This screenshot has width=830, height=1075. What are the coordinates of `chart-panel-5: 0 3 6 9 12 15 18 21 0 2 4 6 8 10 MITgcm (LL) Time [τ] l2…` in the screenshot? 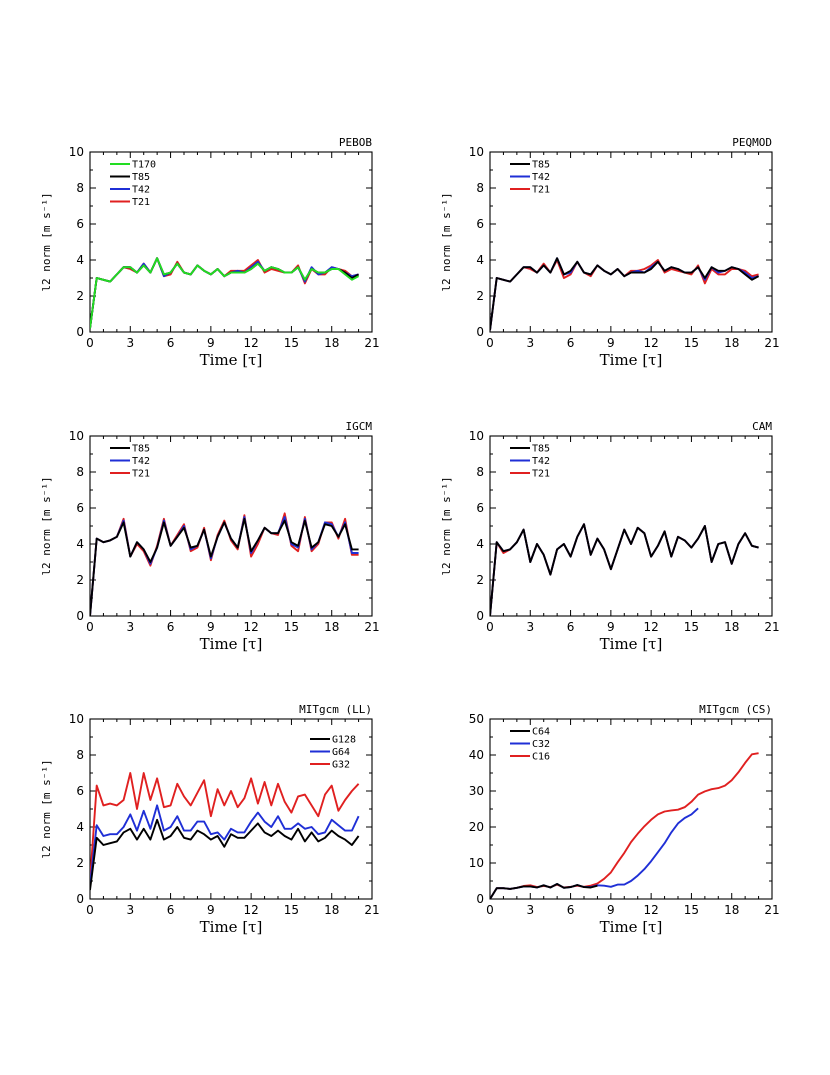 It's located at (210, 819).